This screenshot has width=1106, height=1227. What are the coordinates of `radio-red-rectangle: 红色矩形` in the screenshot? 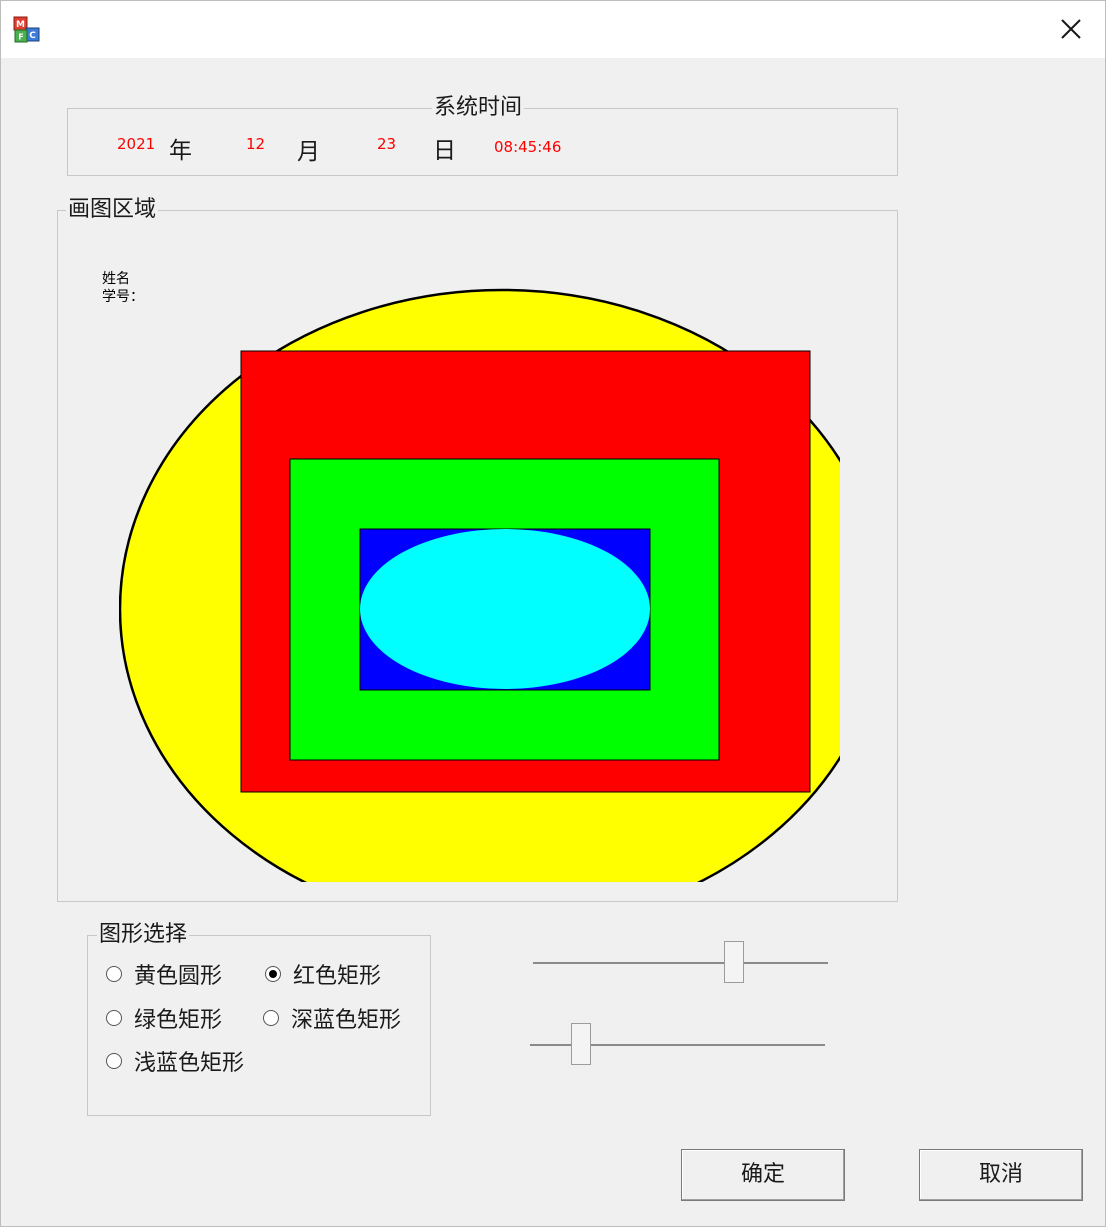 It's located at (323, 974).